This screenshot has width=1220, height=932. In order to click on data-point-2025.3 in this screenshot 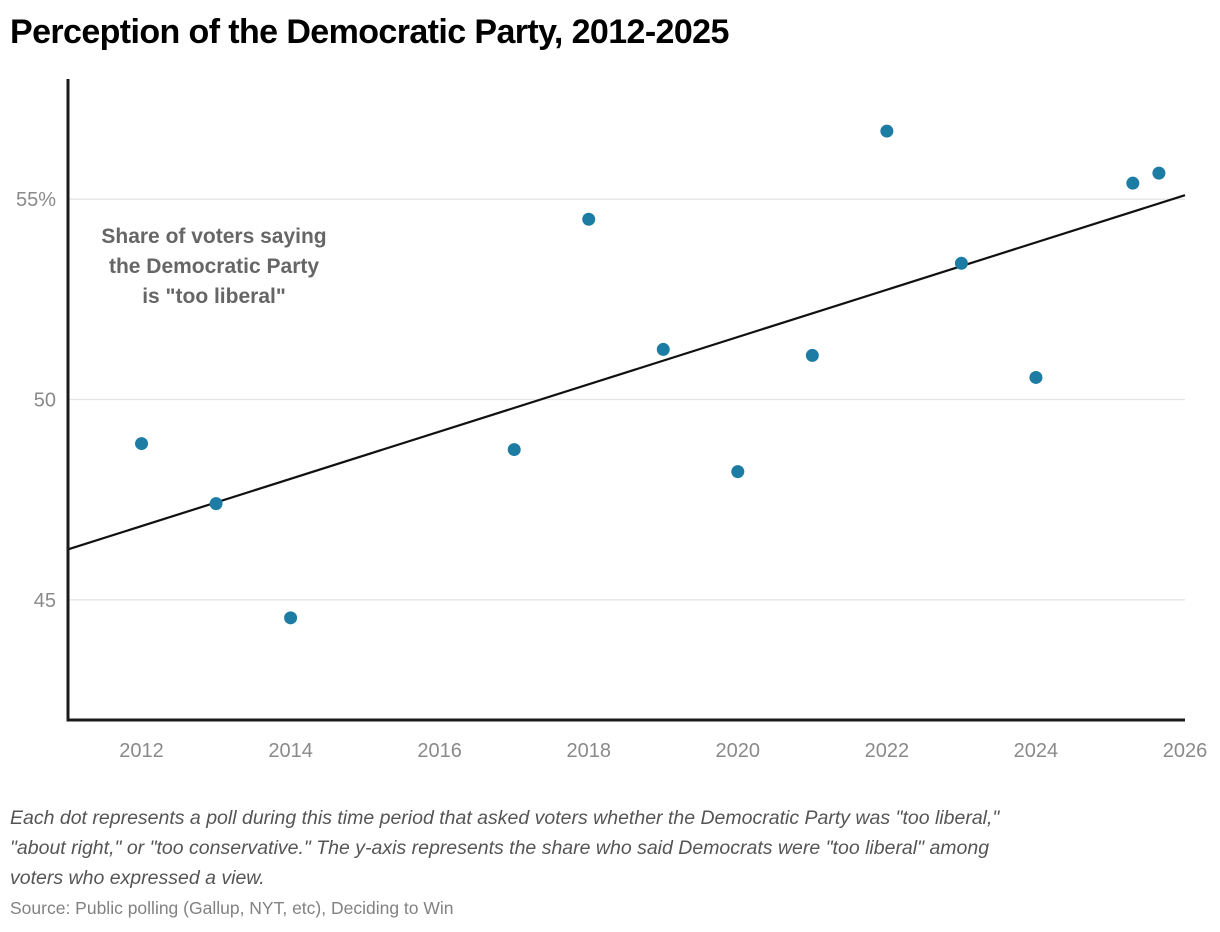, I will do `click(1133, 183)`.